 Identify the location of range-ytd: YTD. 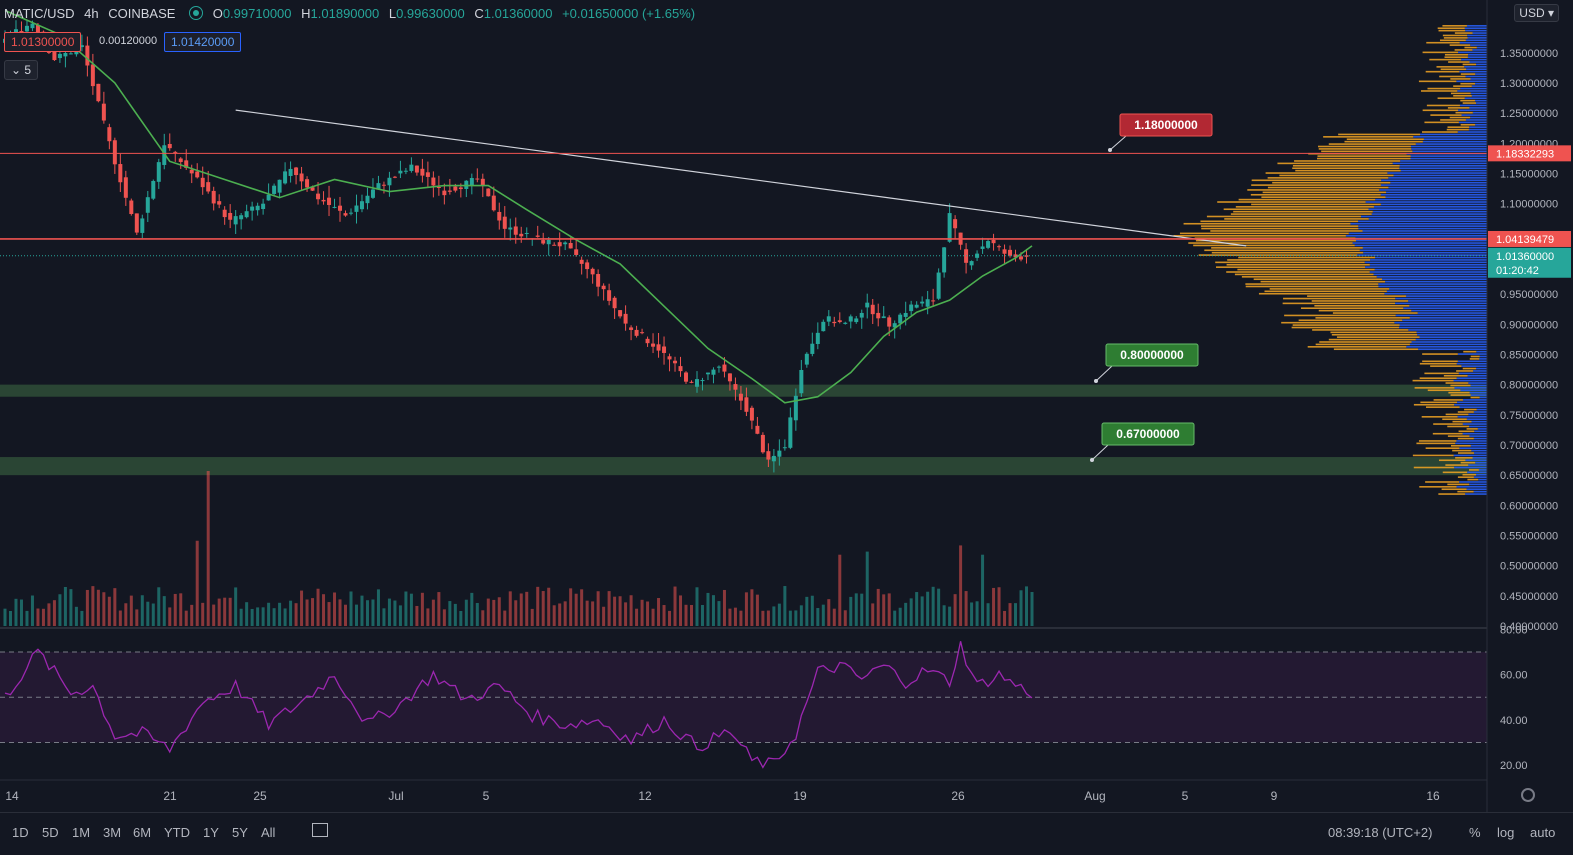
(177, 832).